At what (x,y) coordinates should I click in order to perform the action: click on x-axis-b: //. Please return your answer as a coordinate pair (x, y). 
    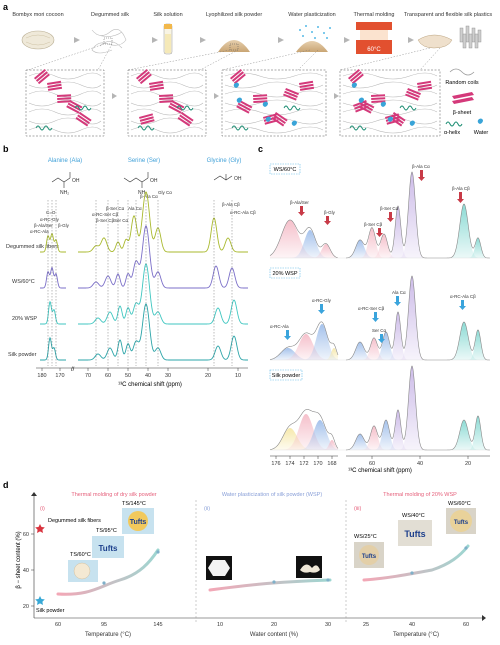
    Looking at the image, I should click on (142, 370).